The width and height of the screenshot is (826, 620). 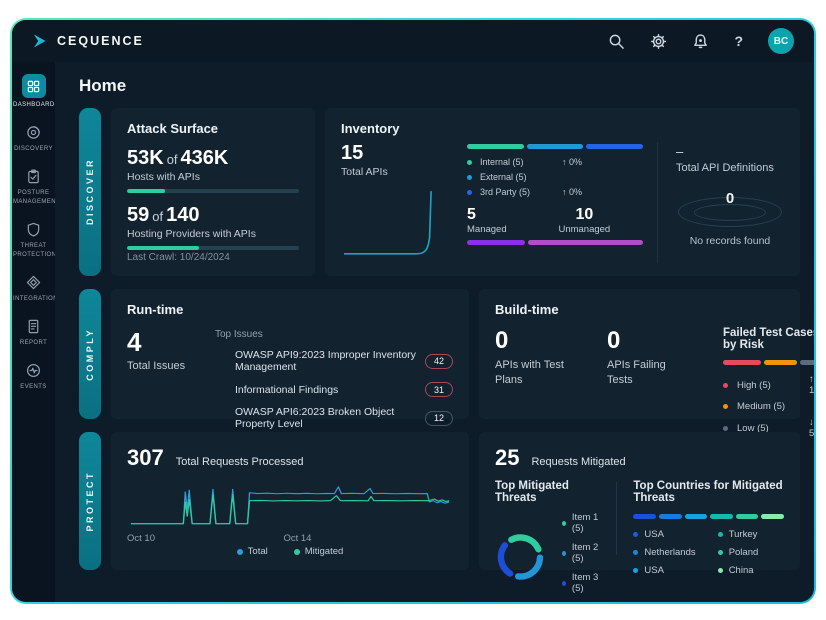 I want to click on sidebar-label: THREAT PROTECTION, so click(x=35, y=250).